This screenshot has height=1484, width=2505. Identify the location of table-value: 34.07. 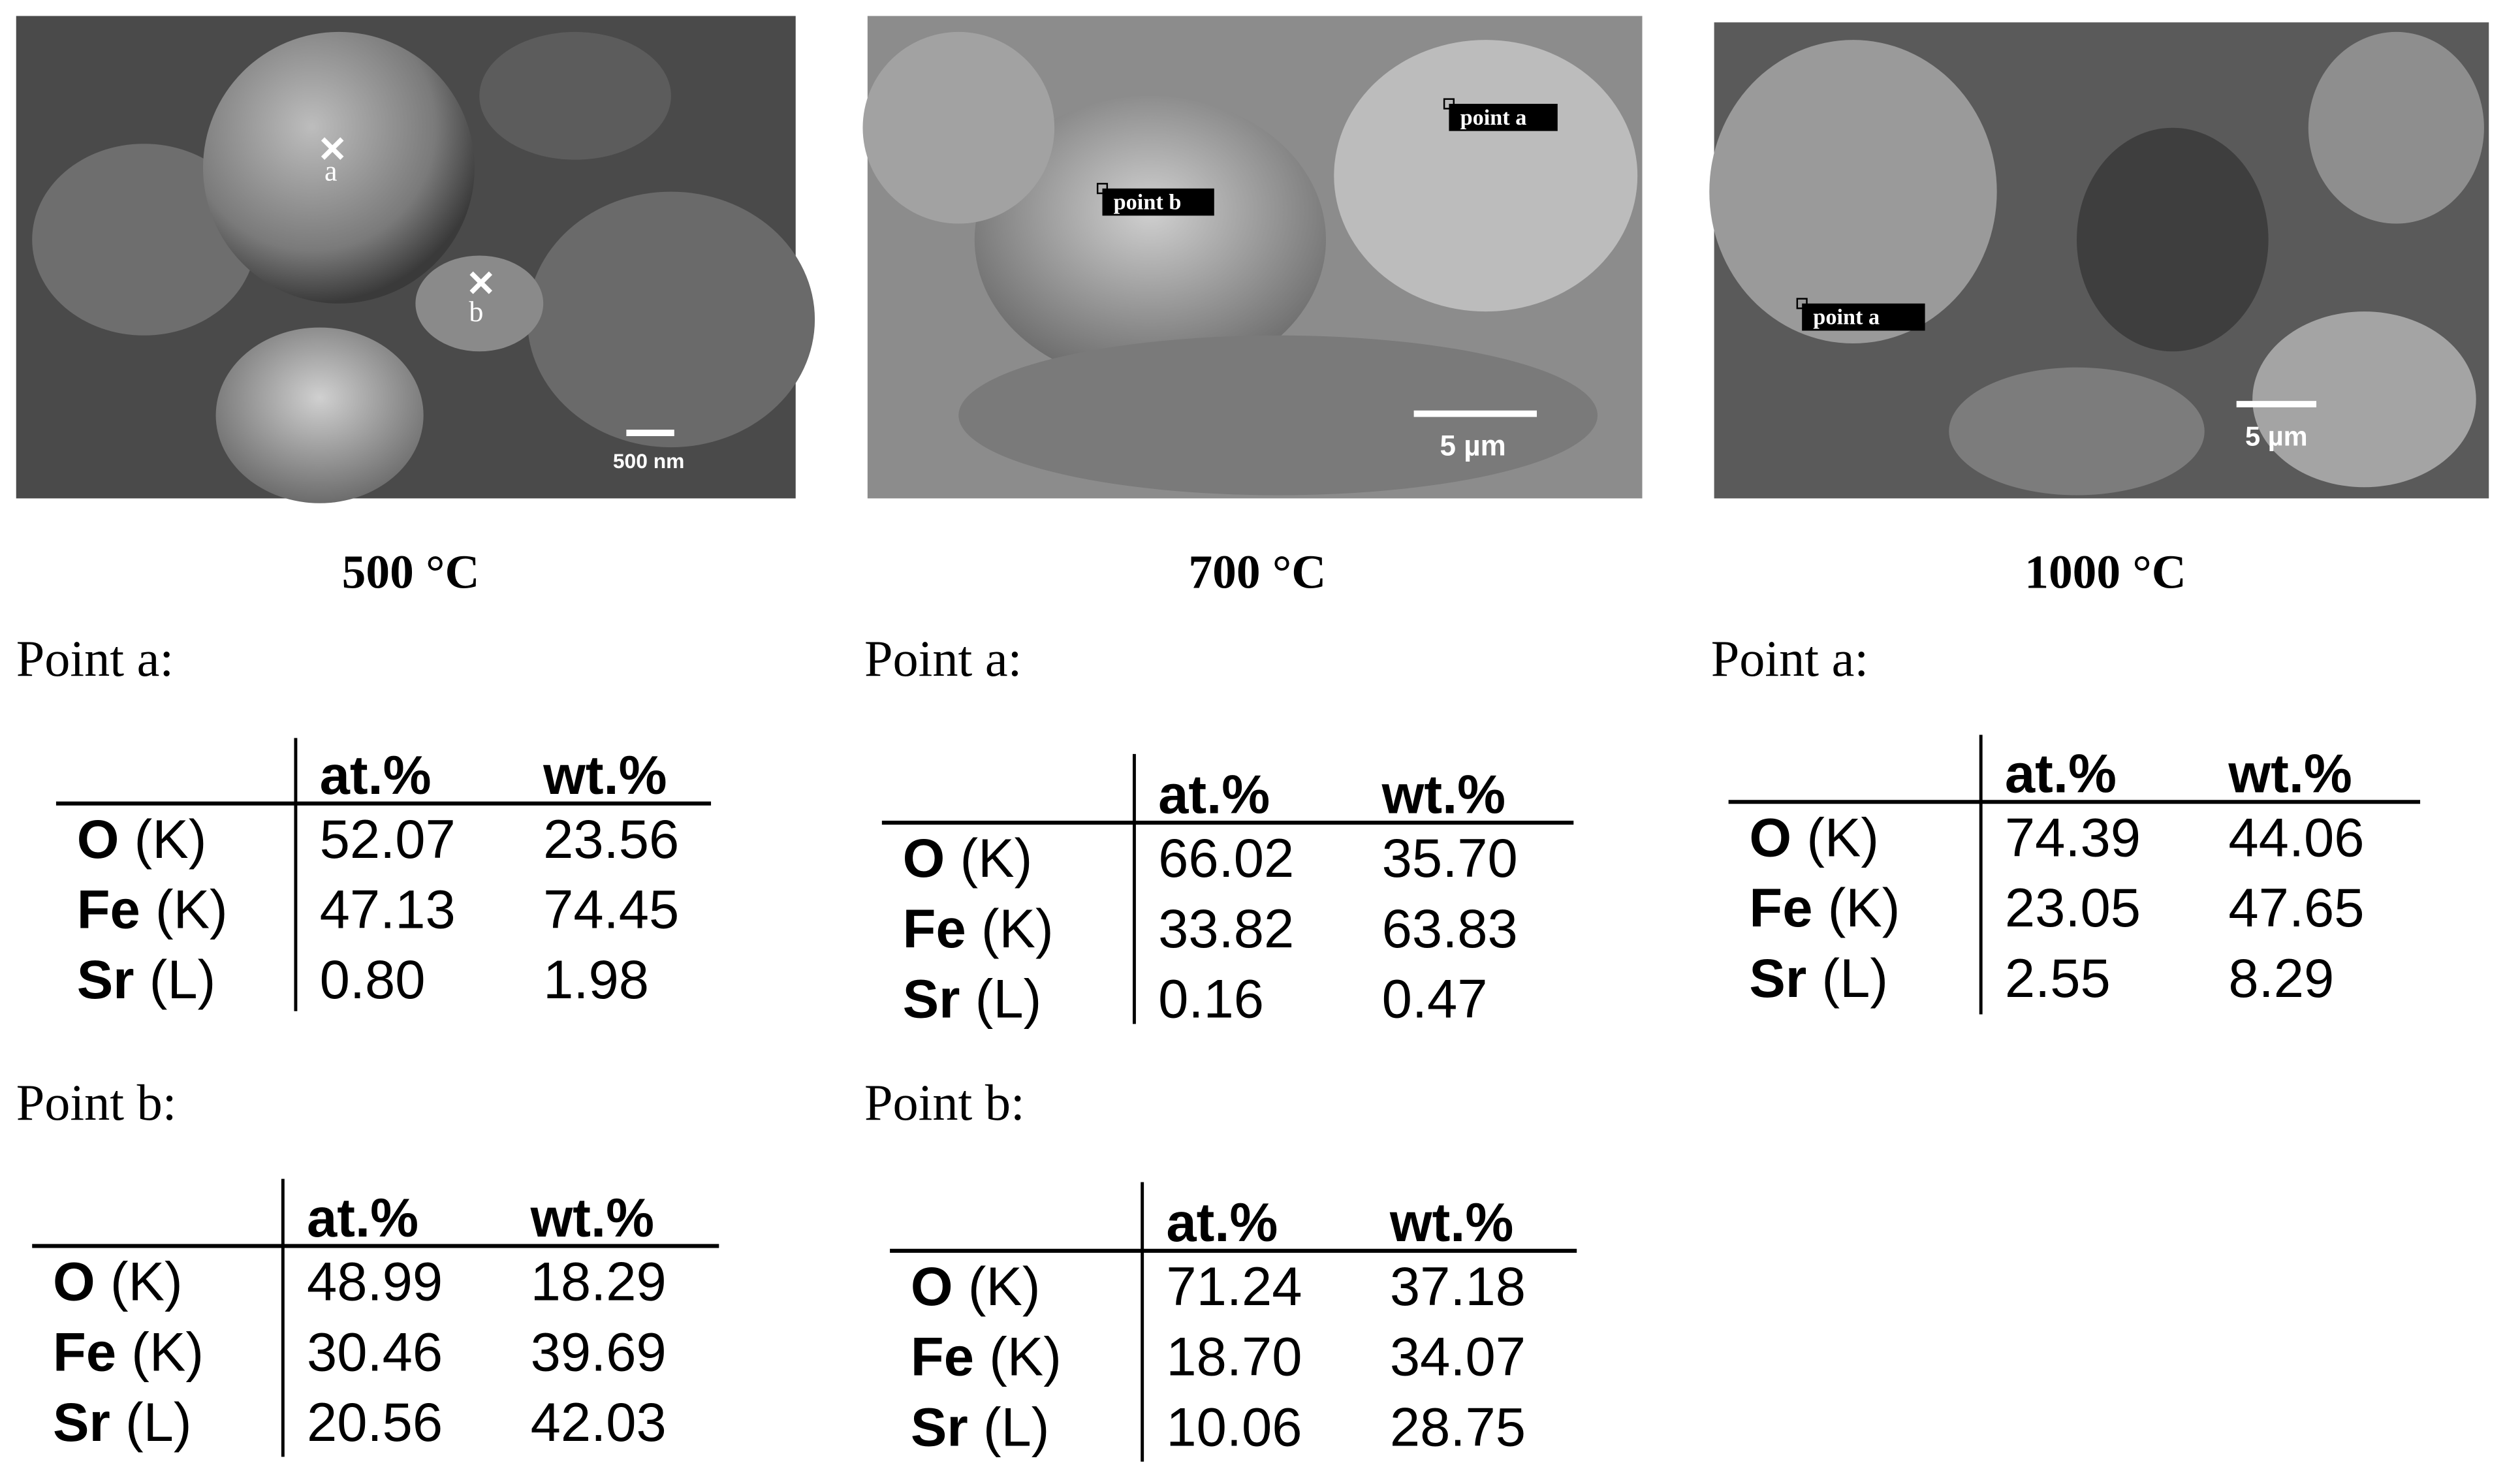
(1458, 1357).